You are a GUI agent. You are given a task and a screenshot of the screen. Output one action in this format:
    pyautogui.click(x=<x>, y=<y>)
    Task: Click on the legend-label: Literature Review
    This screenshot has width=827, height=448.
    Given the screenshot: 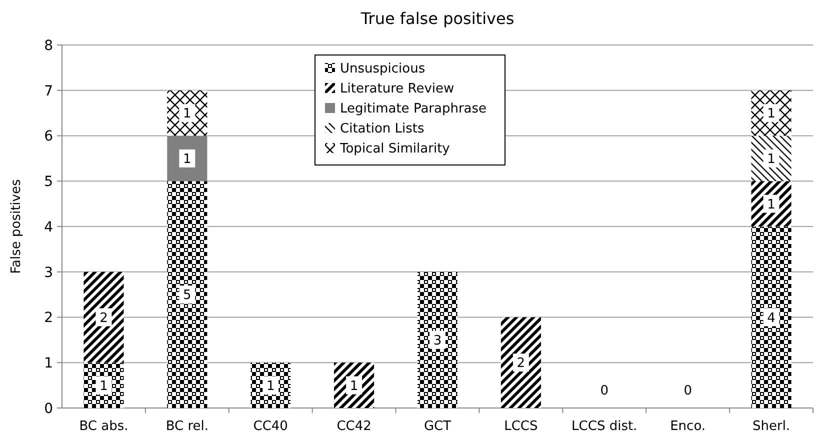 What is the action you would take?
    pyautogui.click(x=397, y=89)
    